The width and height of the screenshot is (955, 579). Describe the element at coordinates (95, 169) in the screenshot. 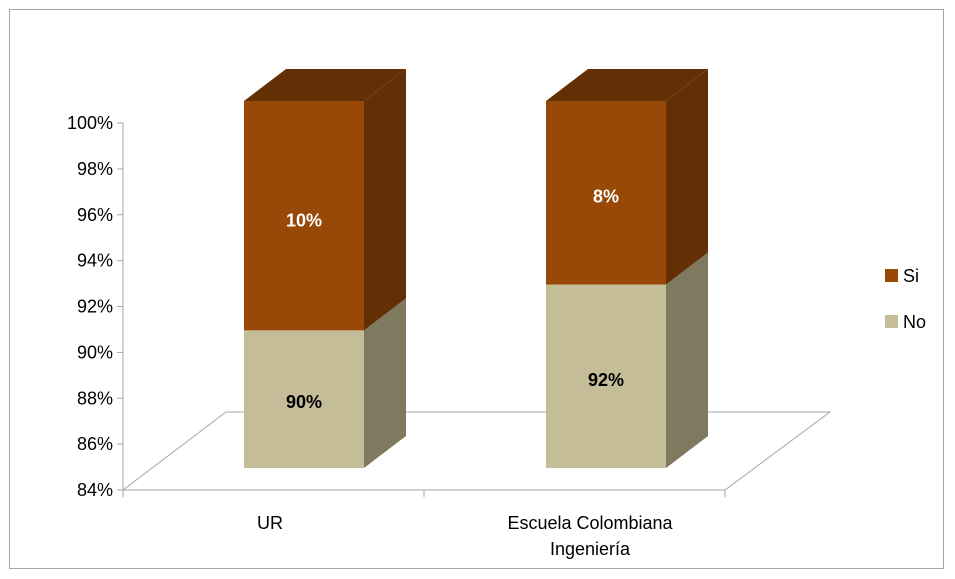

I see `y-tick-label: 98%` at that location.